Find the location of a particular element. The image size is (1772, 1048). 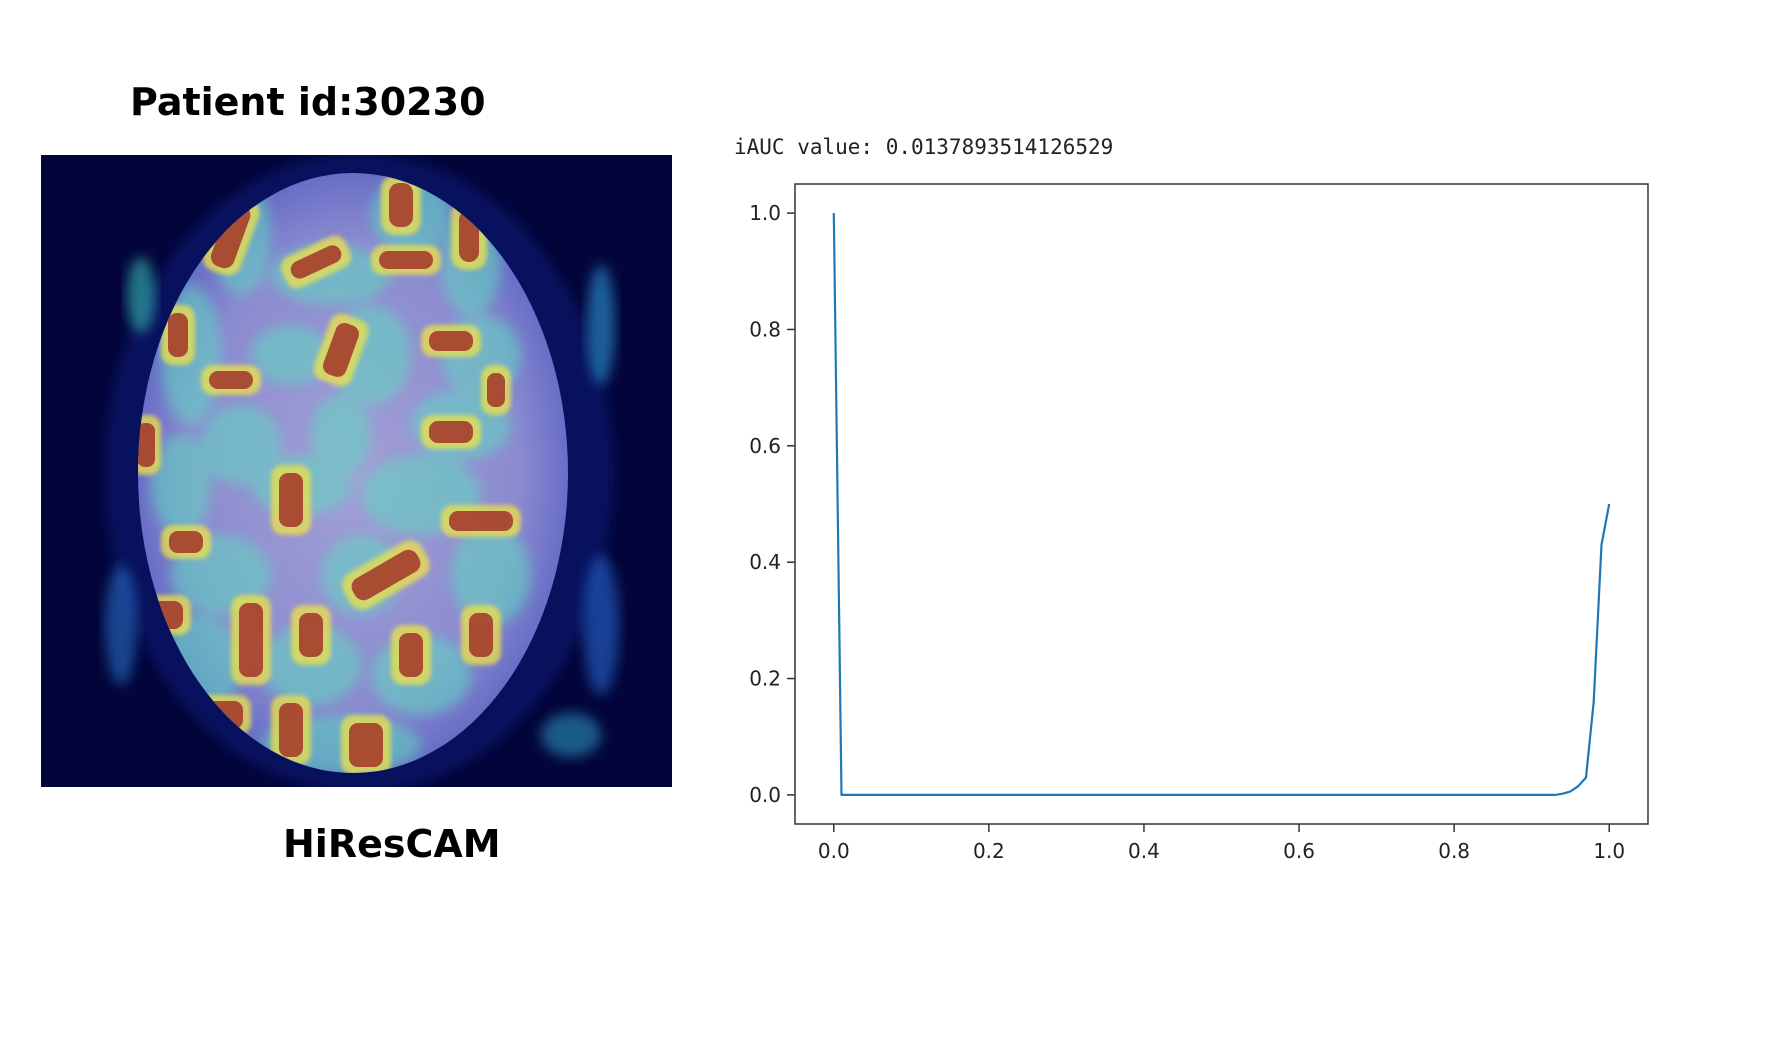

y-tick-label: 0.2 is located at coordinates (765, 679).